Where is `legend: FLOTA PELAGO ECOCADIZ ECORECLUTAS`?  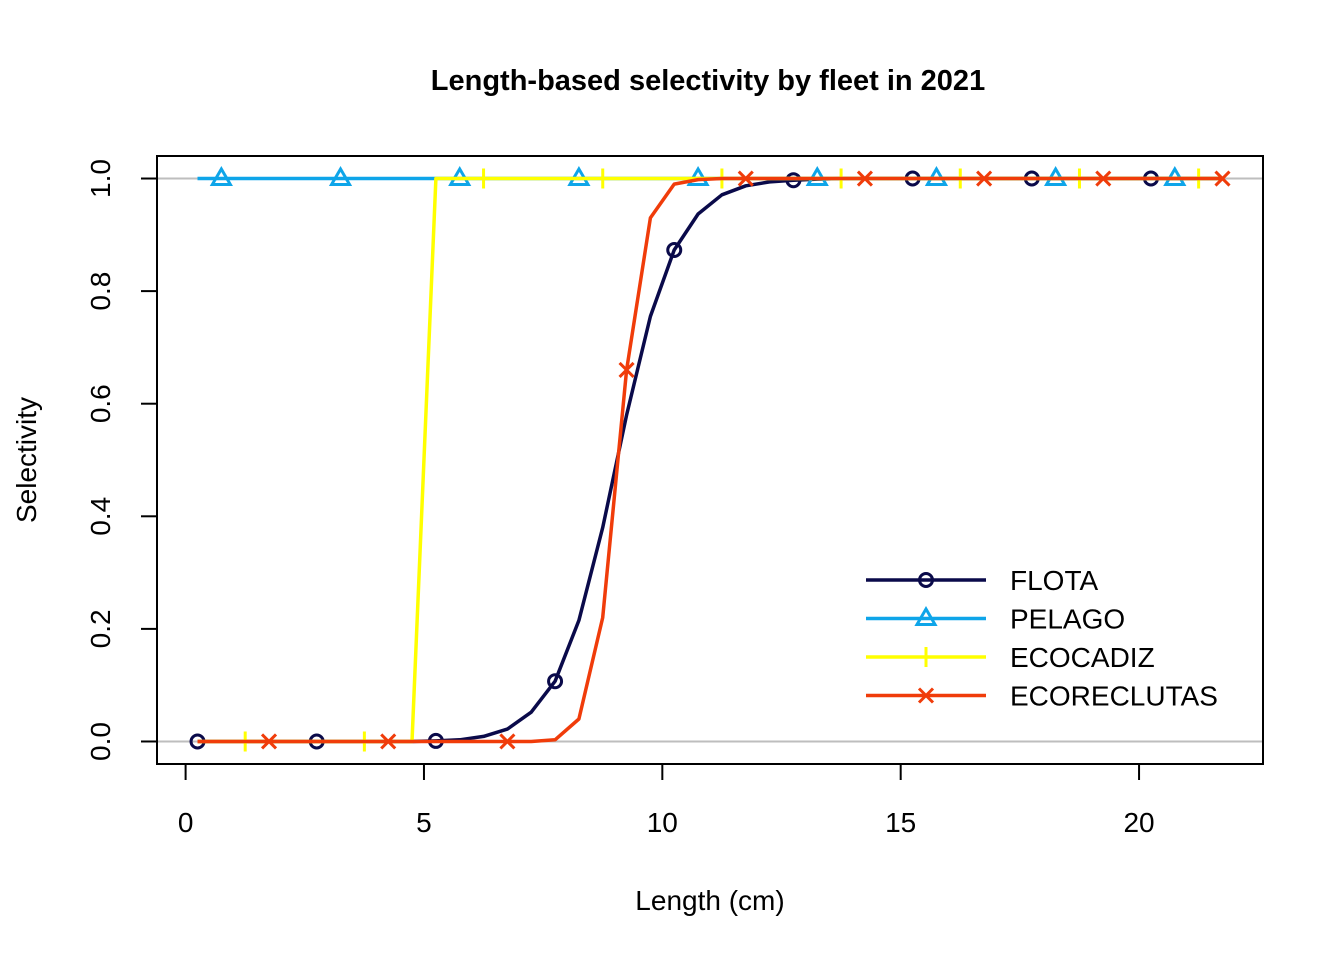 legend: FLOTA PELAGO ECOCADIZ ECORECLUTAS is located at coordinates (1042, 638).